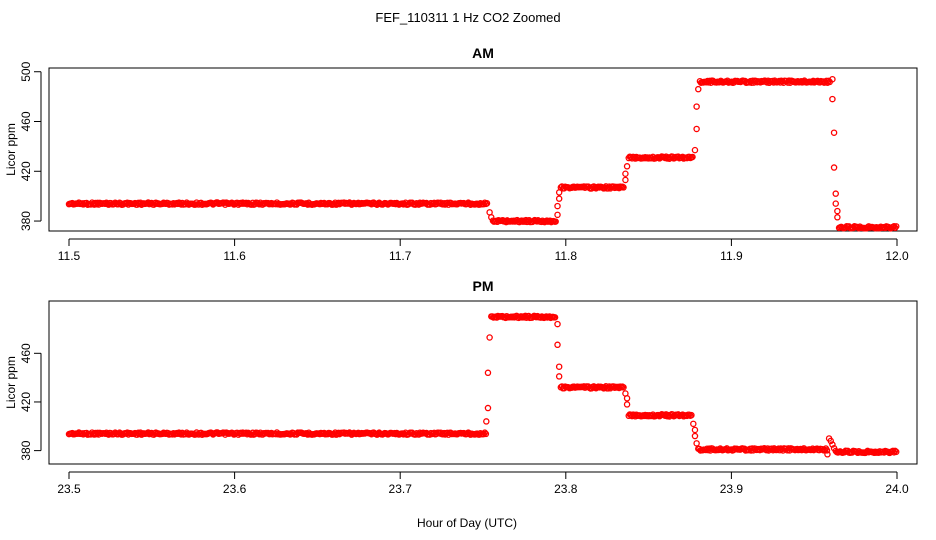 The image size is (936, 540). Describe the element at coordinates (566, 256) in the screenshot. I see `x-tick-label-am: 11.8` at that location.